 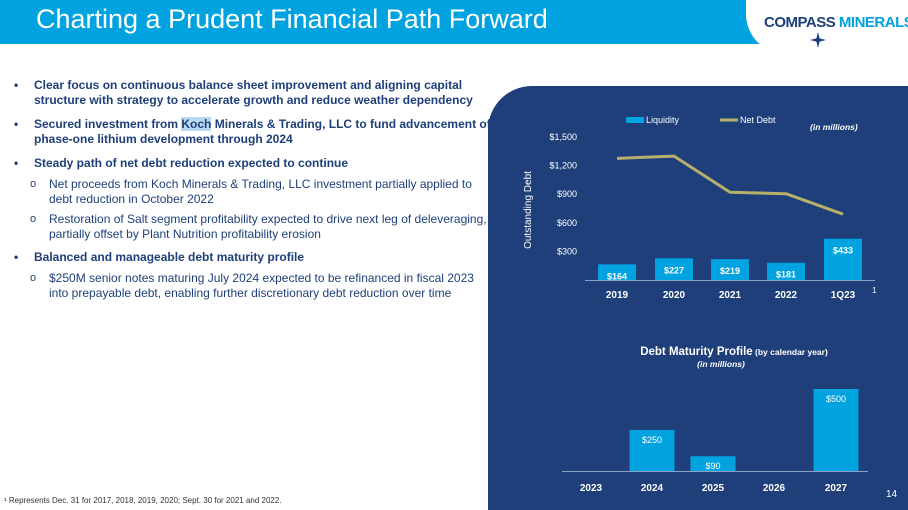 I want to click on liquidity-data-label: $219, so click(x=730, y=271).